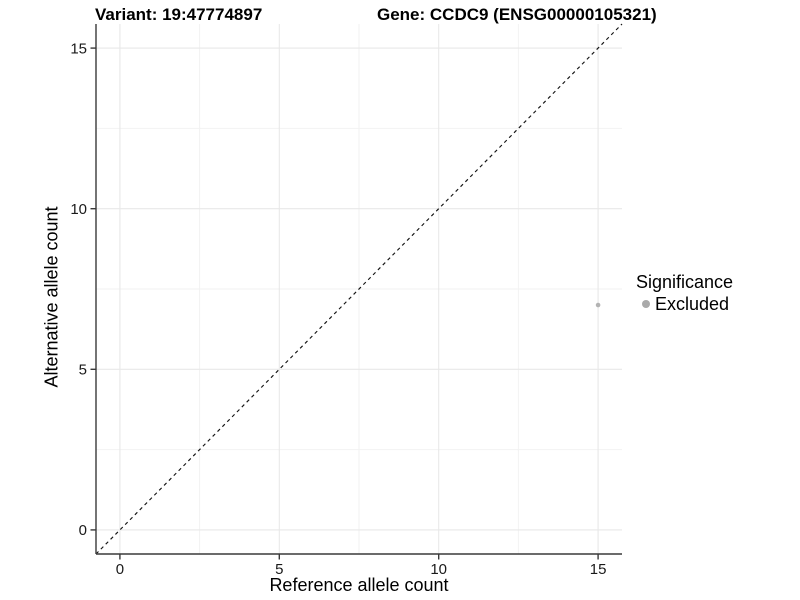 The width and height of the screenshot is (800, 600). Describe the element at coordinates (646, 304) in the screenshot. I see `legend-point-swatch` at that location.